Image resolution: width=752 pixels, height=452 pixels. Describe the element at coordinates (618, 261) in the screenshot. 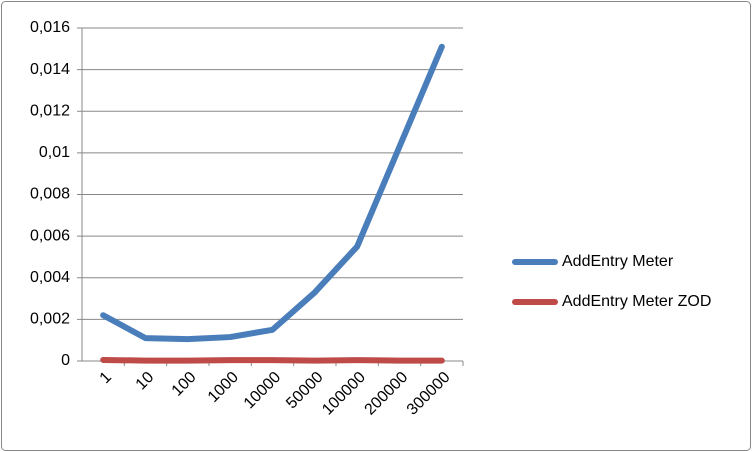

I see `legend-label: AddEntry Meter` at that location.